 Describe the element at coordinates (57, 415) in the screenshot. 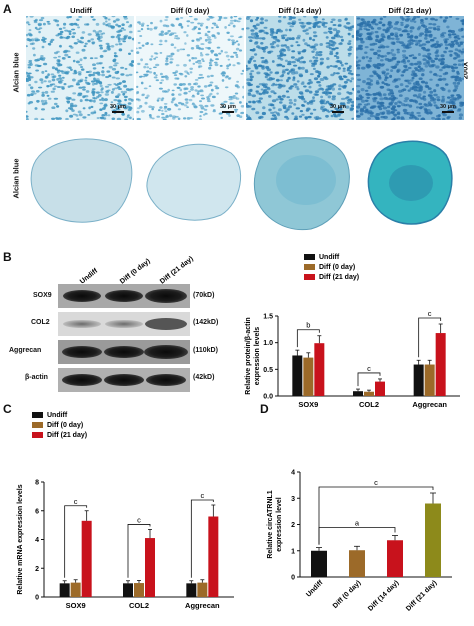

I see `chart-c-legend-label: Undiff` at that location.